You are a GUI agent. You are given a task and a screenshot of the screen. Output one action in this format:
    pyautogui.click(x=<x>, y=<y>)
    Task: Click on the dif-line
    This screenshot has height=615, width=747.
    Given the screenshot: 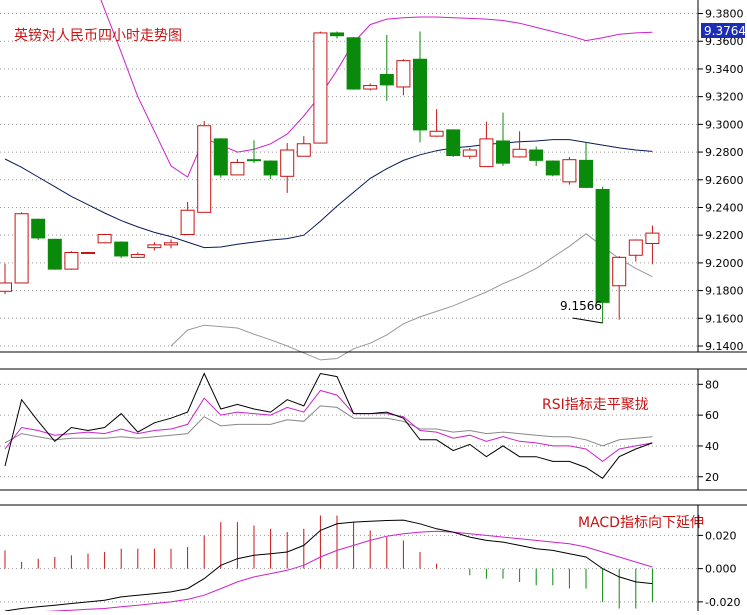 What is the action you would take?
    pyautogui.click(x=328, y=565)
    